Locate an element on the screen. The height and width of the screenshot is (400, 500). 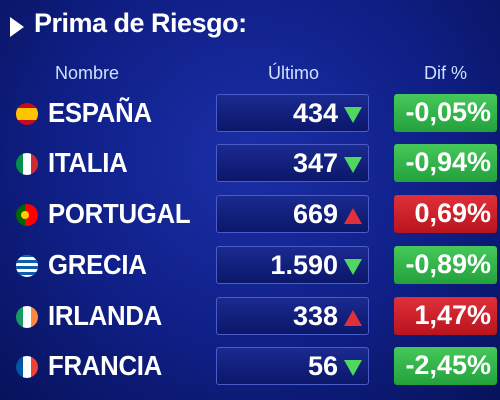
value: 669 is located at coordinates (315, 214).